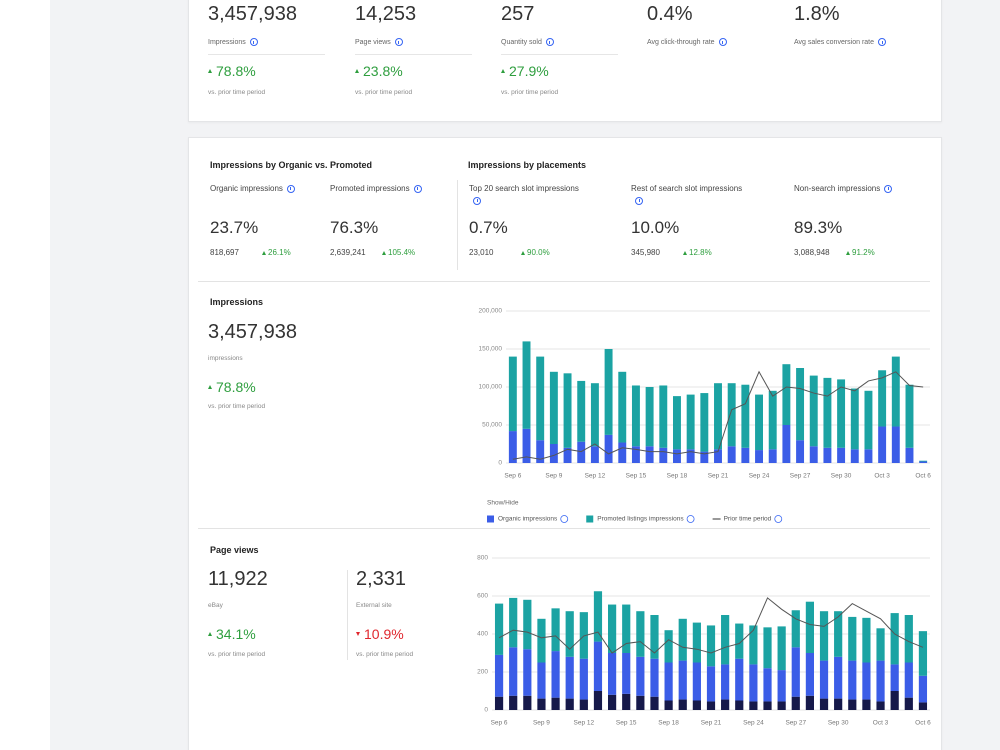 This screenshot has width=1000, height=750. I want to click on metric-share: 89.3%, so click(818, 227).